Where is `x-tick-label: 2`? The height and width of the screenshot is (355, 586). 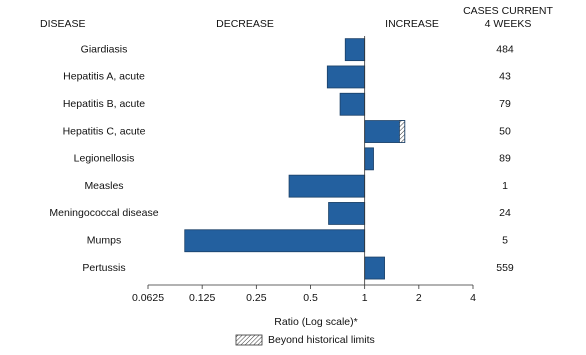
x-tick-label: 2 is located at coordinates (419, 298).